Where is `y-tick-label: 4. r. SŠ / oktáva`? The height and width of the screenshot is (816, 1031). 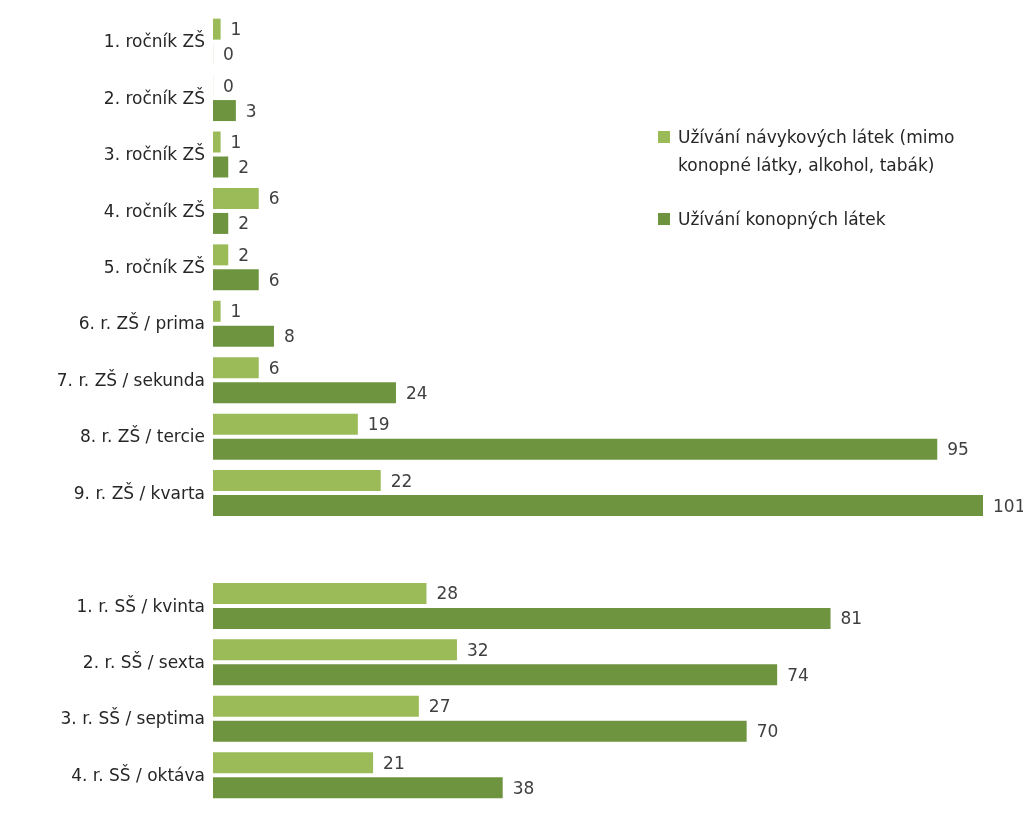 y-tick-label: 4. r. SŠ / oktáva is located at coordinates (138, 774).